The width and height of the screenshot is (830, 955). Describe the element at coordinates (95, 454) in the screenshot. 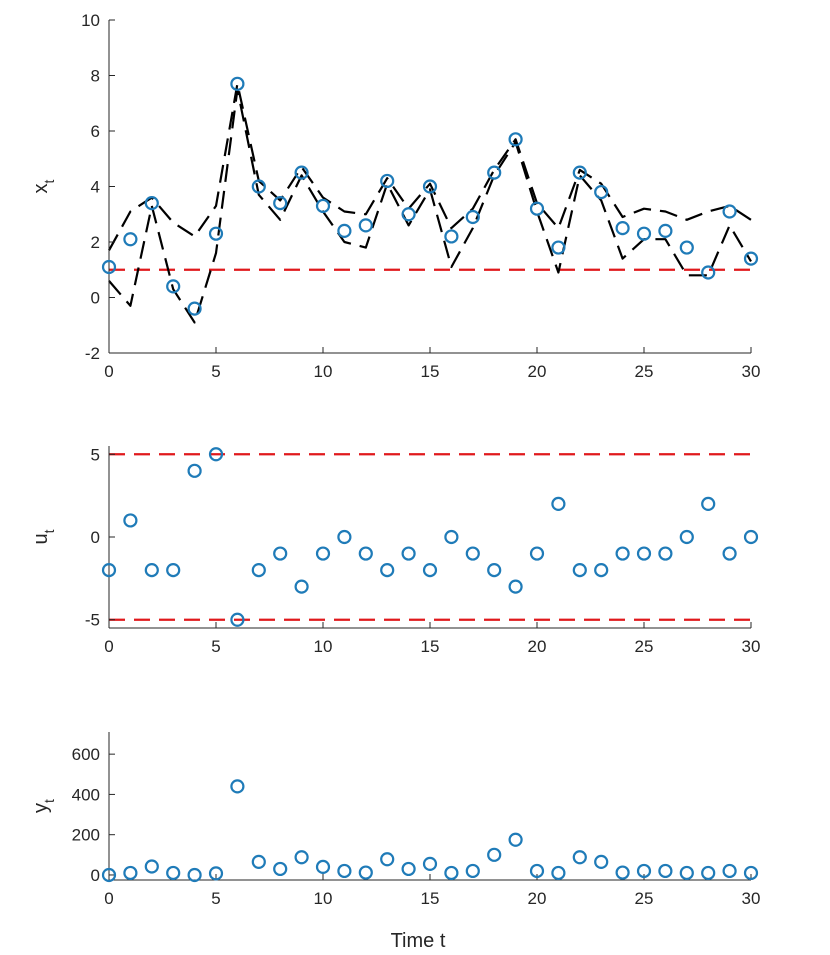

I see `y-tick-label: 5` at that location.